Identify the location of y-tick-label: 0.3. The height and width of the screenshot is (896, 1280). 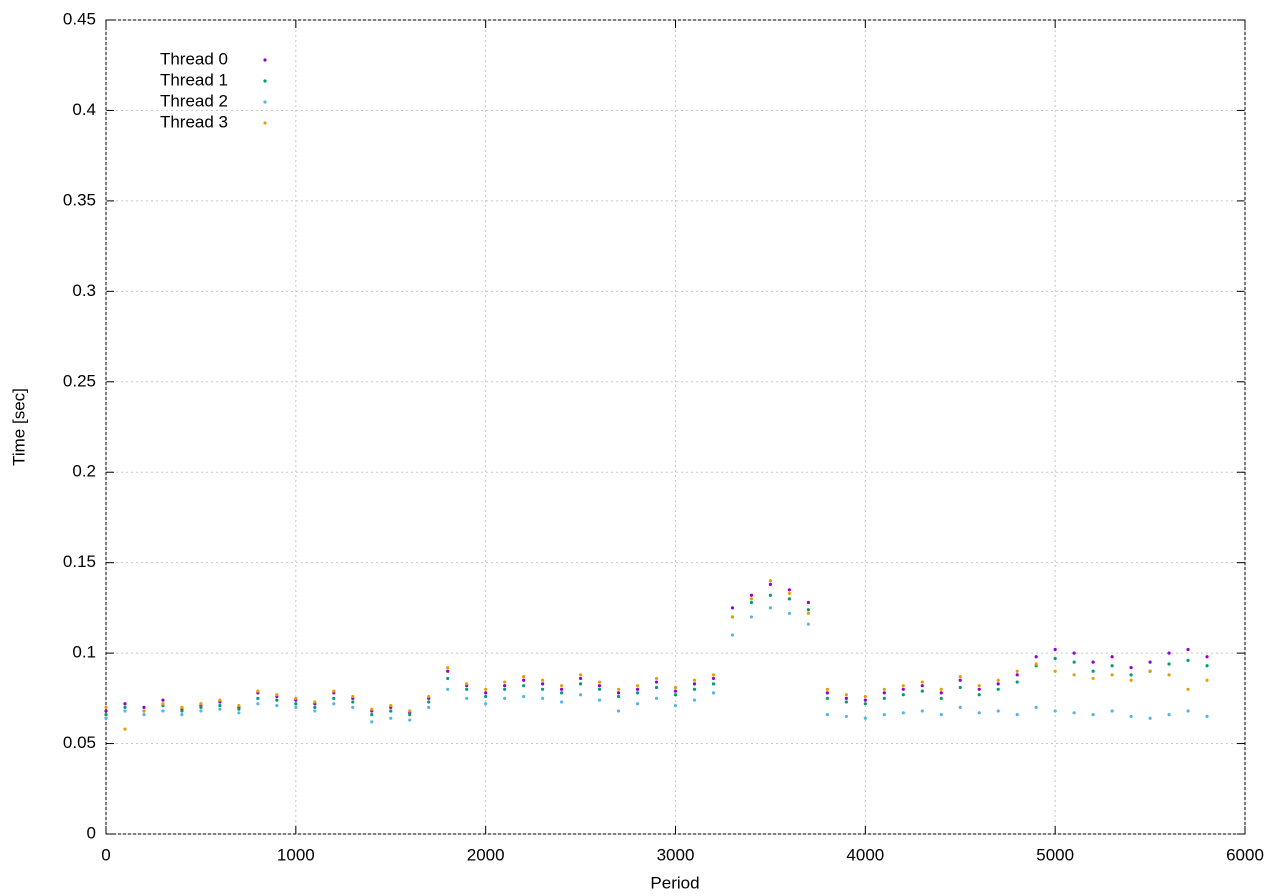
(84, 290).